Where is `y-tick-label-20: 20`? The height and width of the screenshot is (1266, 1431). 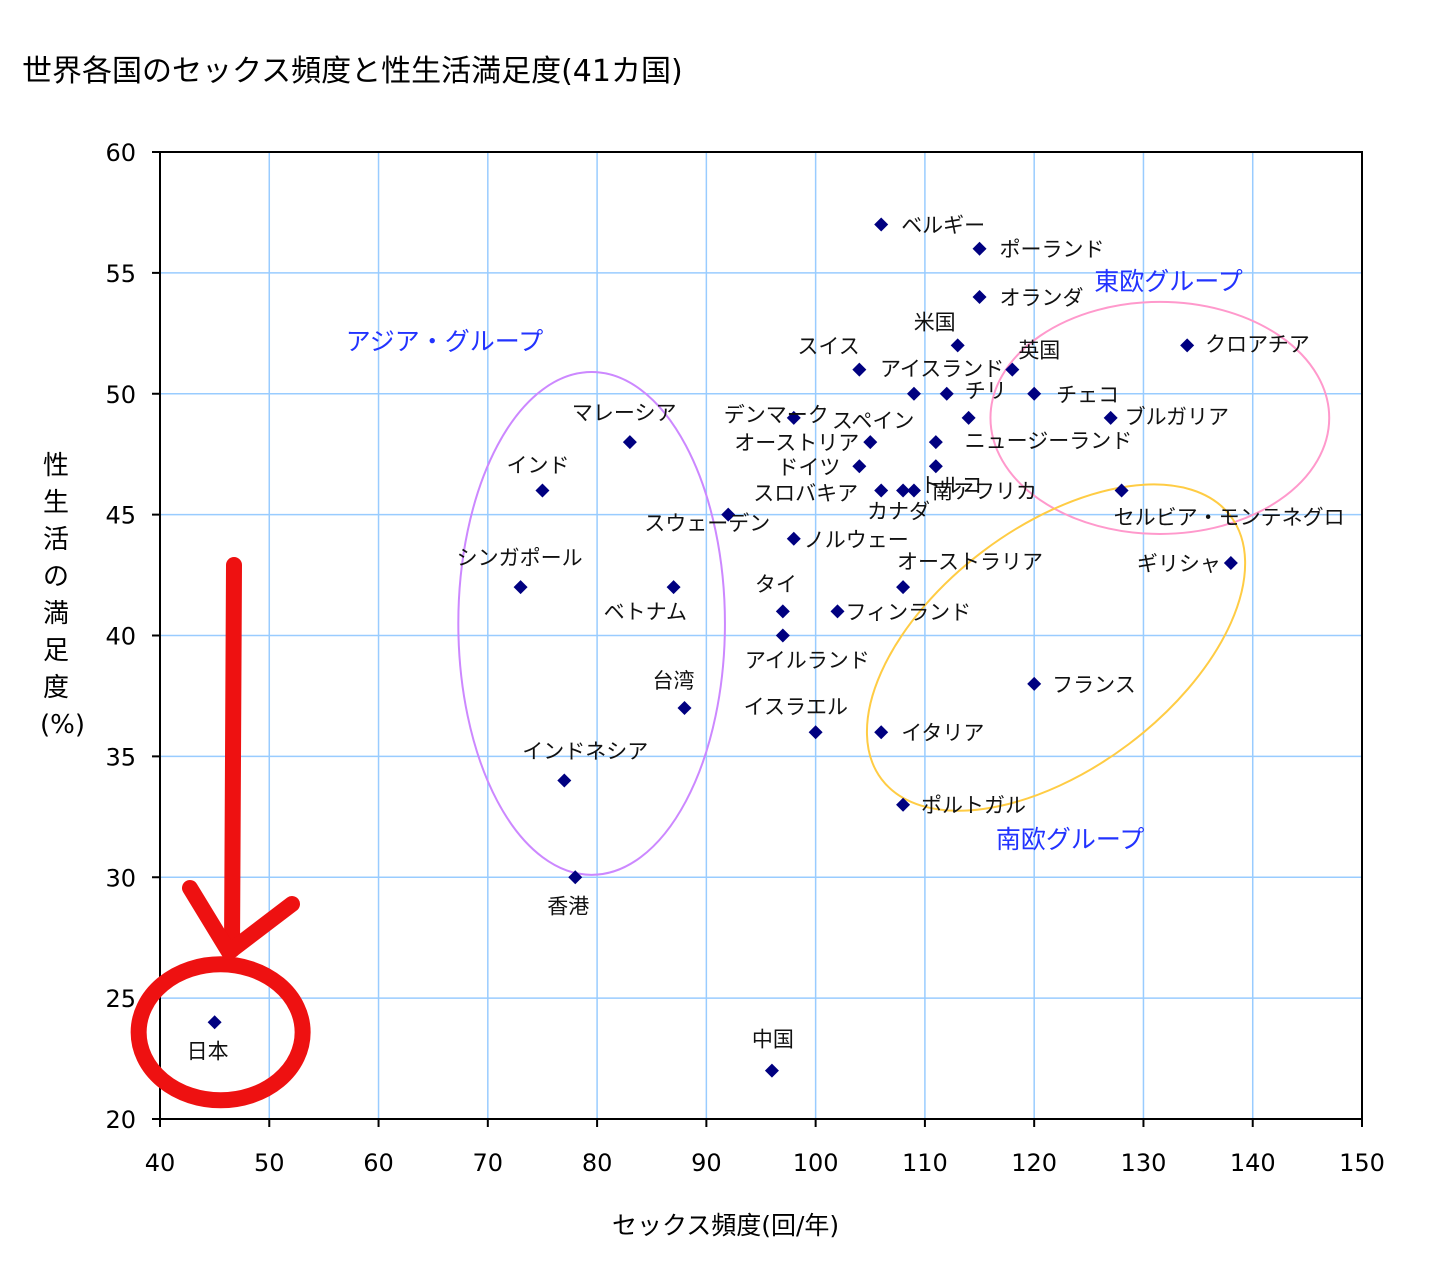
y-tick-label-20: 20 is located at coordinates (120, 1120).